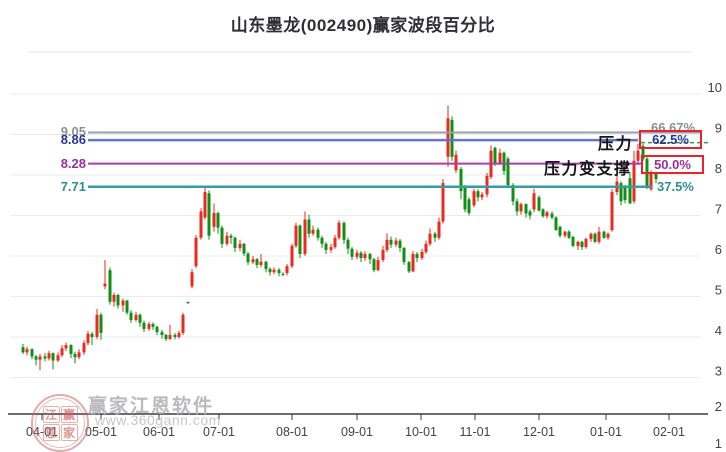 Image resolution: width=726 pixels, height=452 pixels. I want to click on x-axis-label: 08-01, so click(292, 432).